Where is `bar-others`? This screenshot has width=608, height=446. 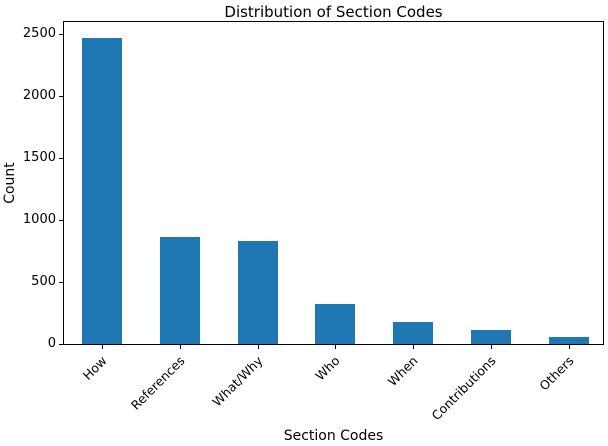
bar-others is located at coordinates (568, 340).